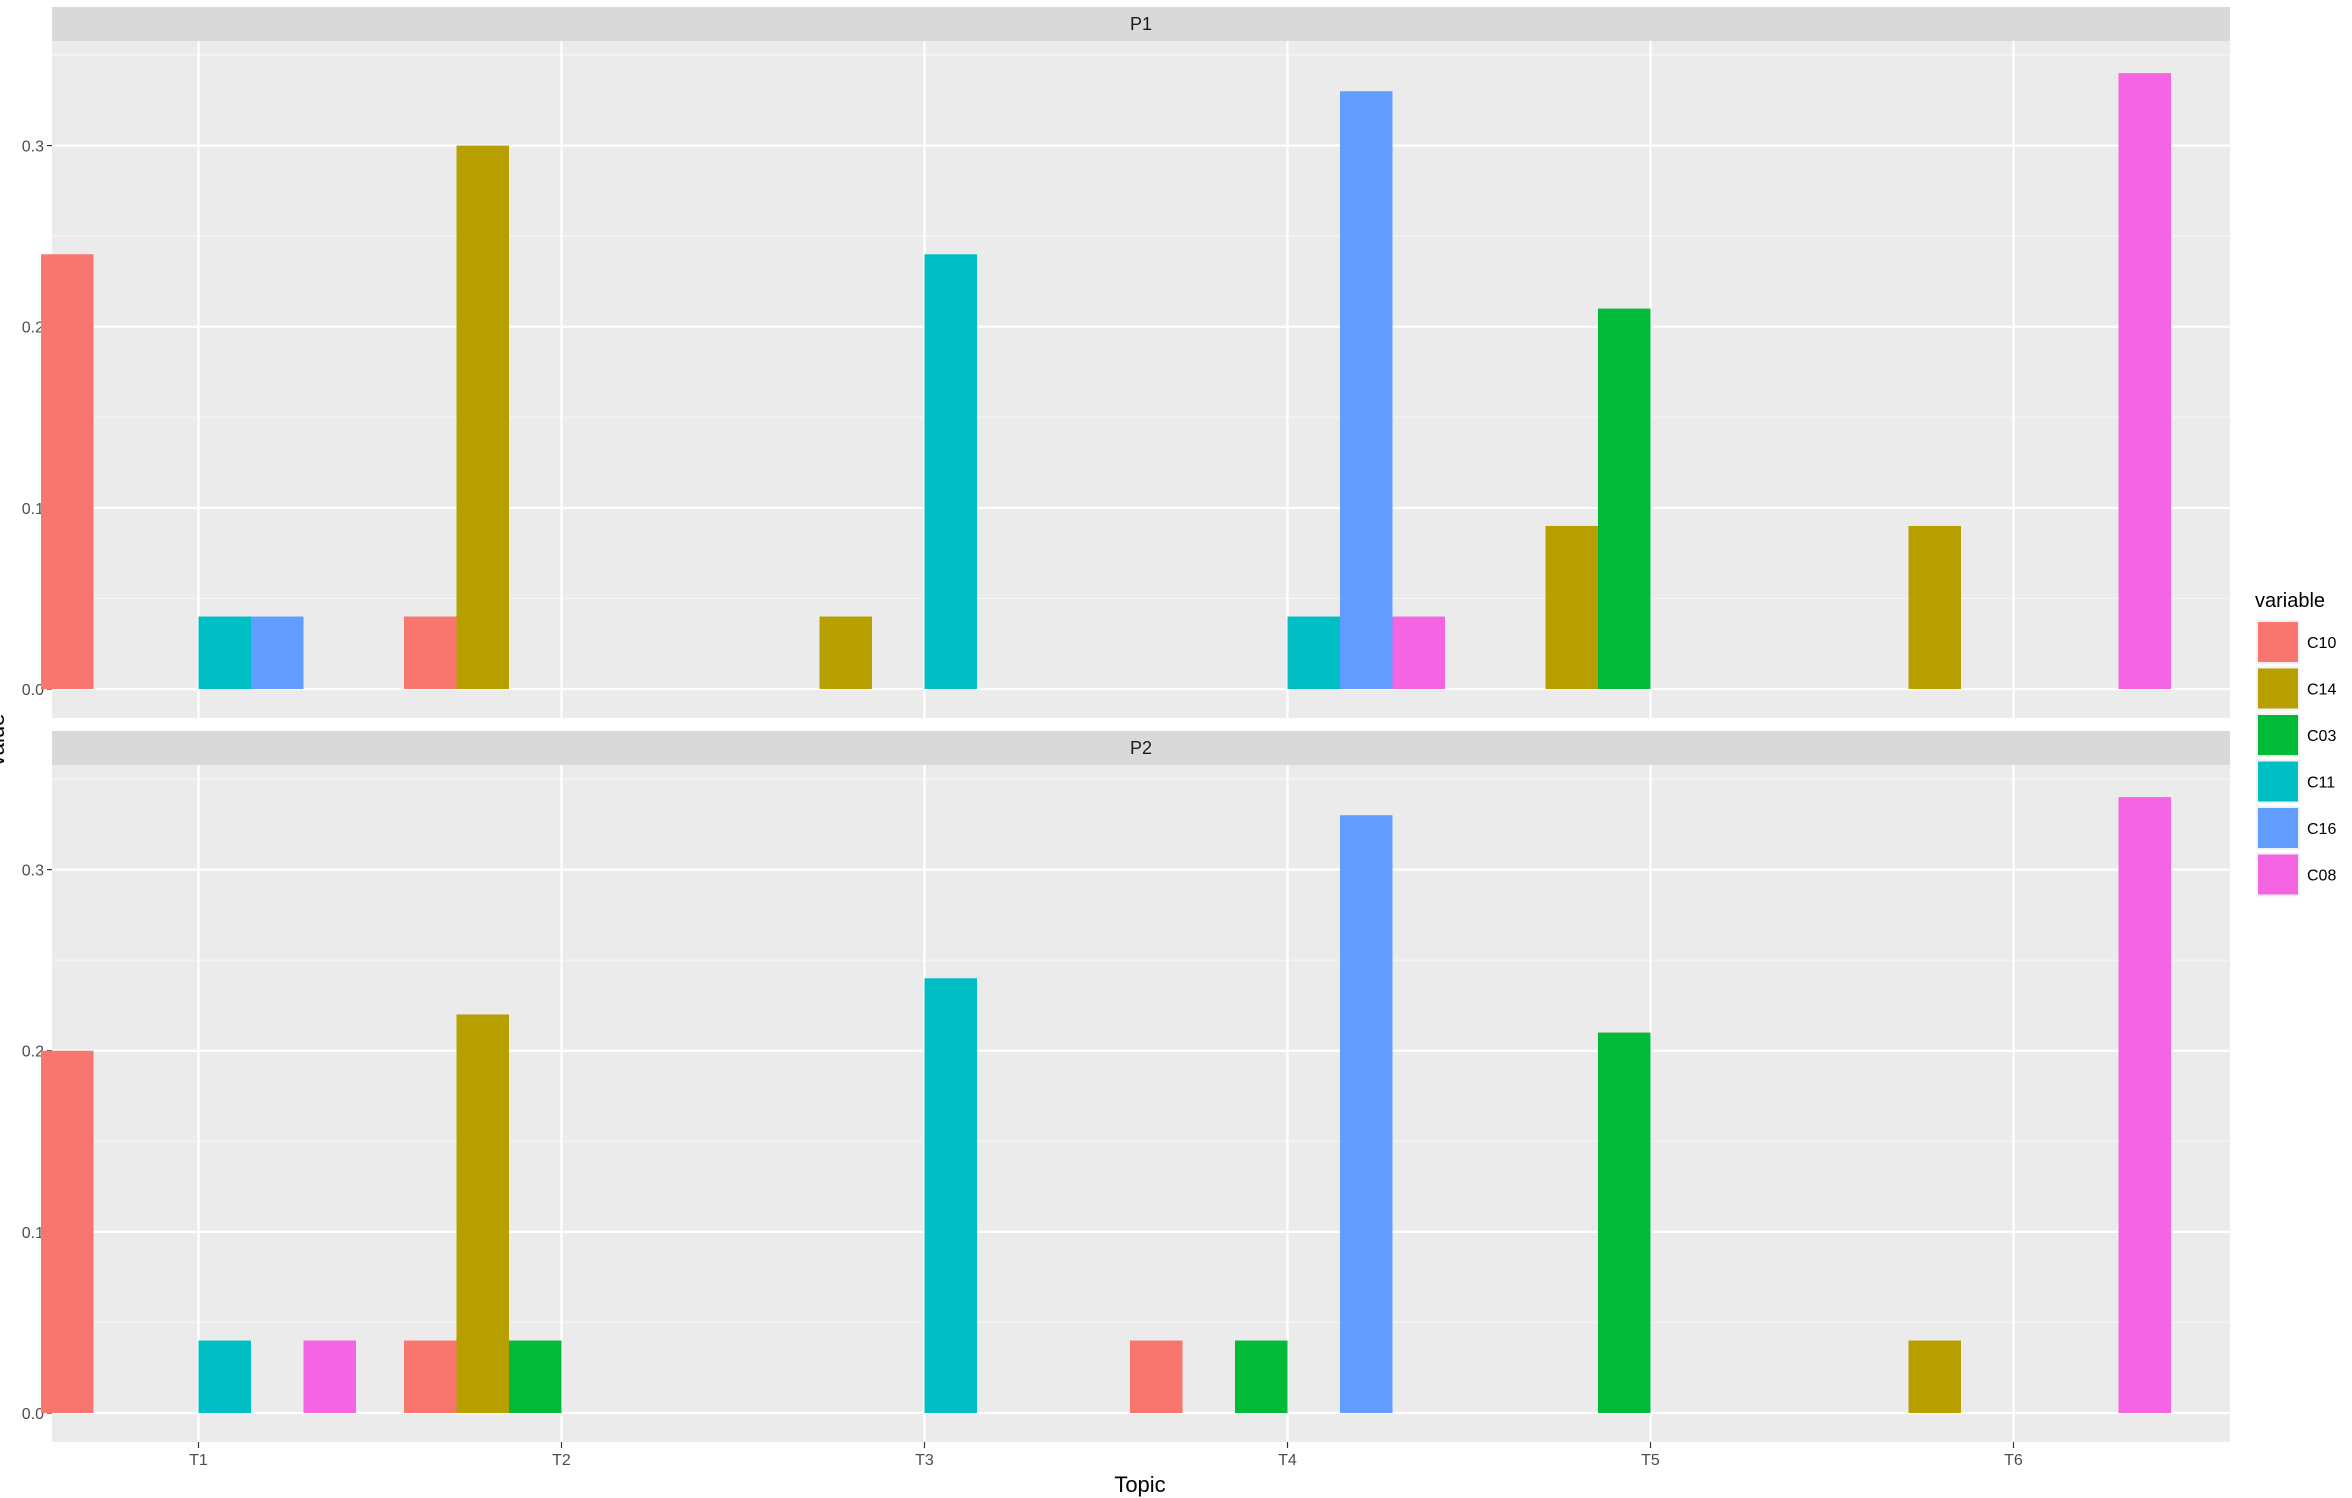 Image resolution: width=2352 pixels, height=1498 pixels. What do you see at coordinates (845, 652) in the screenshot?
I see `bar-c14-t3` at bounding box center [845, 652].